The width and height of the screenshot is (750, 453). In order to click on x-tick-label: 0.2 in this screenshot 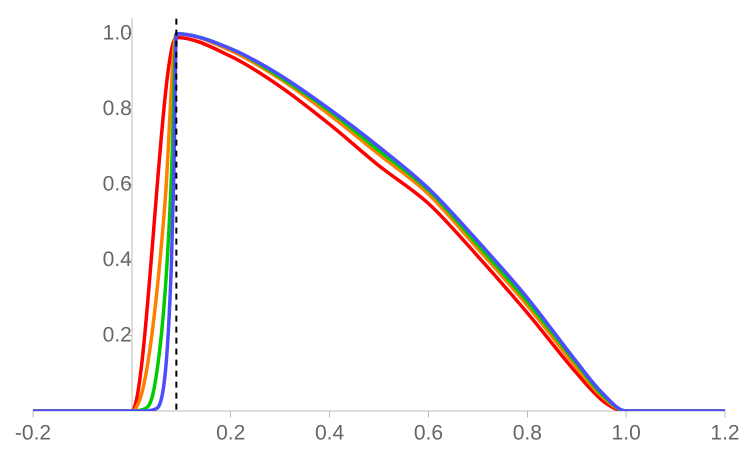, I will do `click(231, 432)`.